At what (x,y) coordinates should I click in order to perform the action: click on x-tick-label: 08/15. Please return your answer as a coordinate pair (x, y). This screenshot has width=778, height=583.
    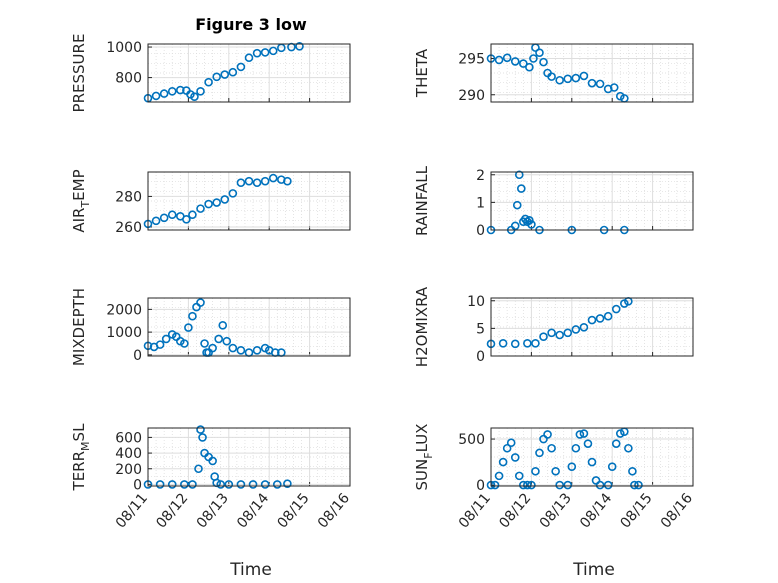
    Looking at the image, I should click on (636, 510).